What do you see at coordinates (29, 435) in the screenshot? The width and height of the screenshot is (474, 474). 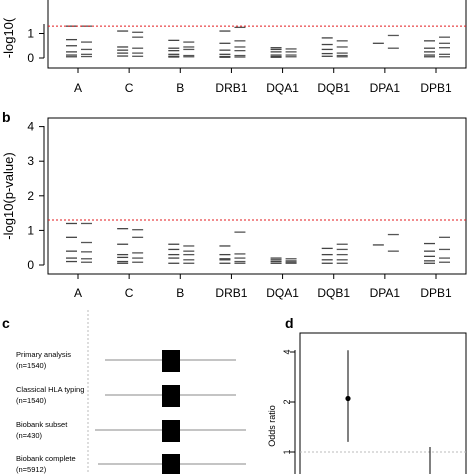 I see `forest-row-n: (n=430)` at bounding box center [29, 435].